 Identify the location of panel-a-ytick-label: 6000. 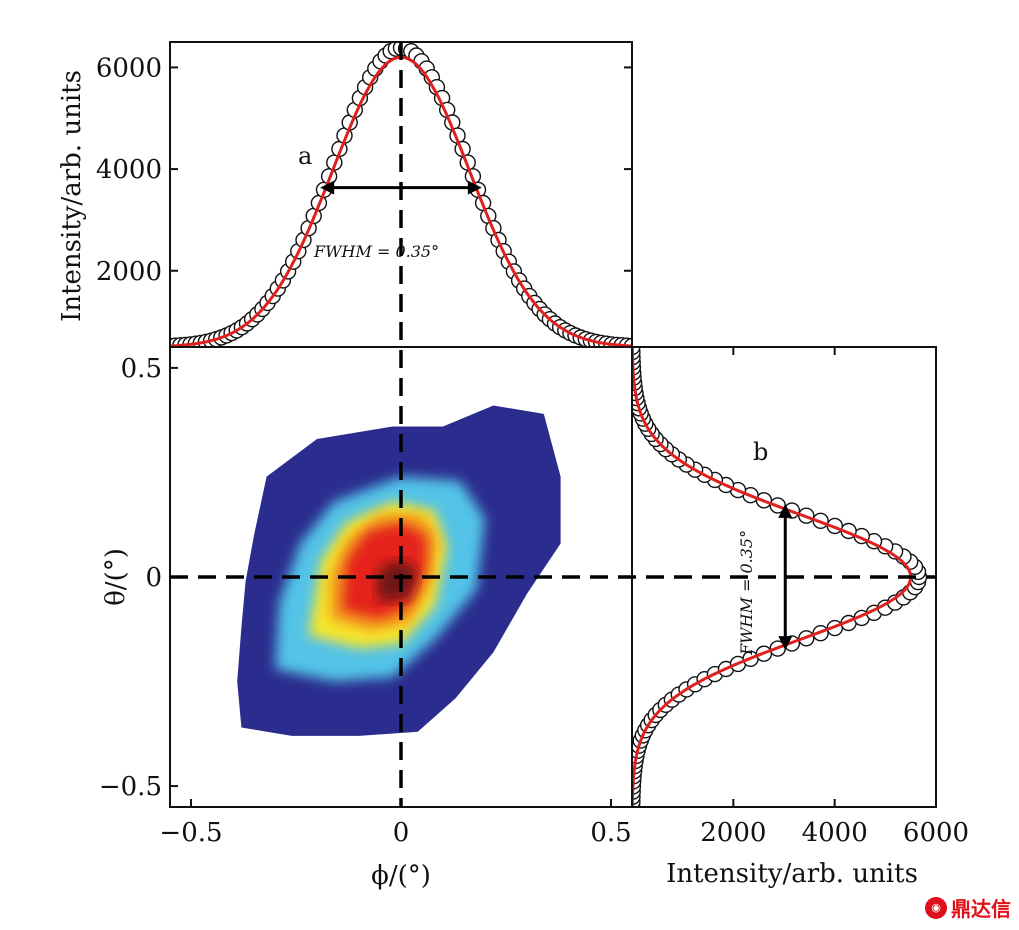
(129, 68).